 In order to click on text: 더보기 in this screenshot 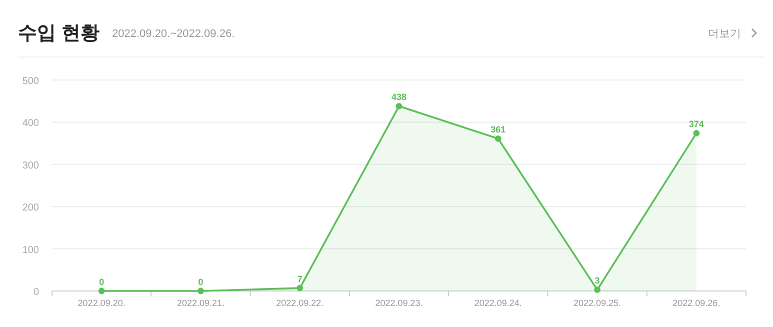, I will do `click(724, 34)`.